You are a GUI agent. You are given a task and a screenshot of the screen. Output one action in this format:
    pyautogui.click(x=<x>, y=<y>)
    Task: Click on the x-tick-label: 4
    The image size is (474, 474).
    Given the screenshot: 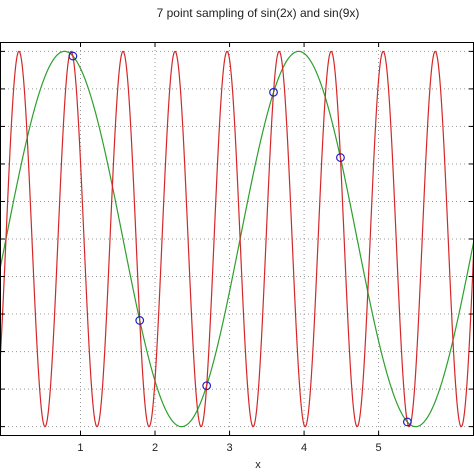 What is the action you would take?
    pyautogui.click(x=304, y=448)
    